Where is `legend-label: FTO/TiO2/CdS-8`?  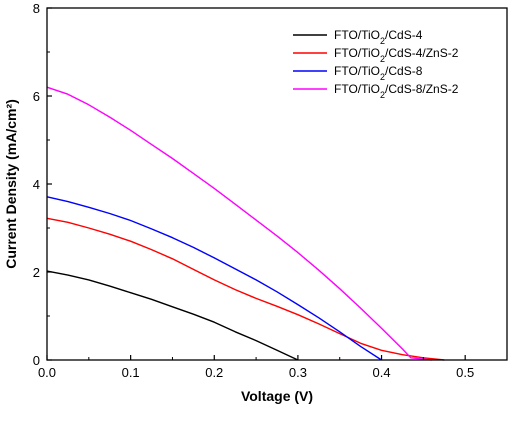 legend-label: FTO/TiO2/CdS-8 is located at coordinates (378, 73).